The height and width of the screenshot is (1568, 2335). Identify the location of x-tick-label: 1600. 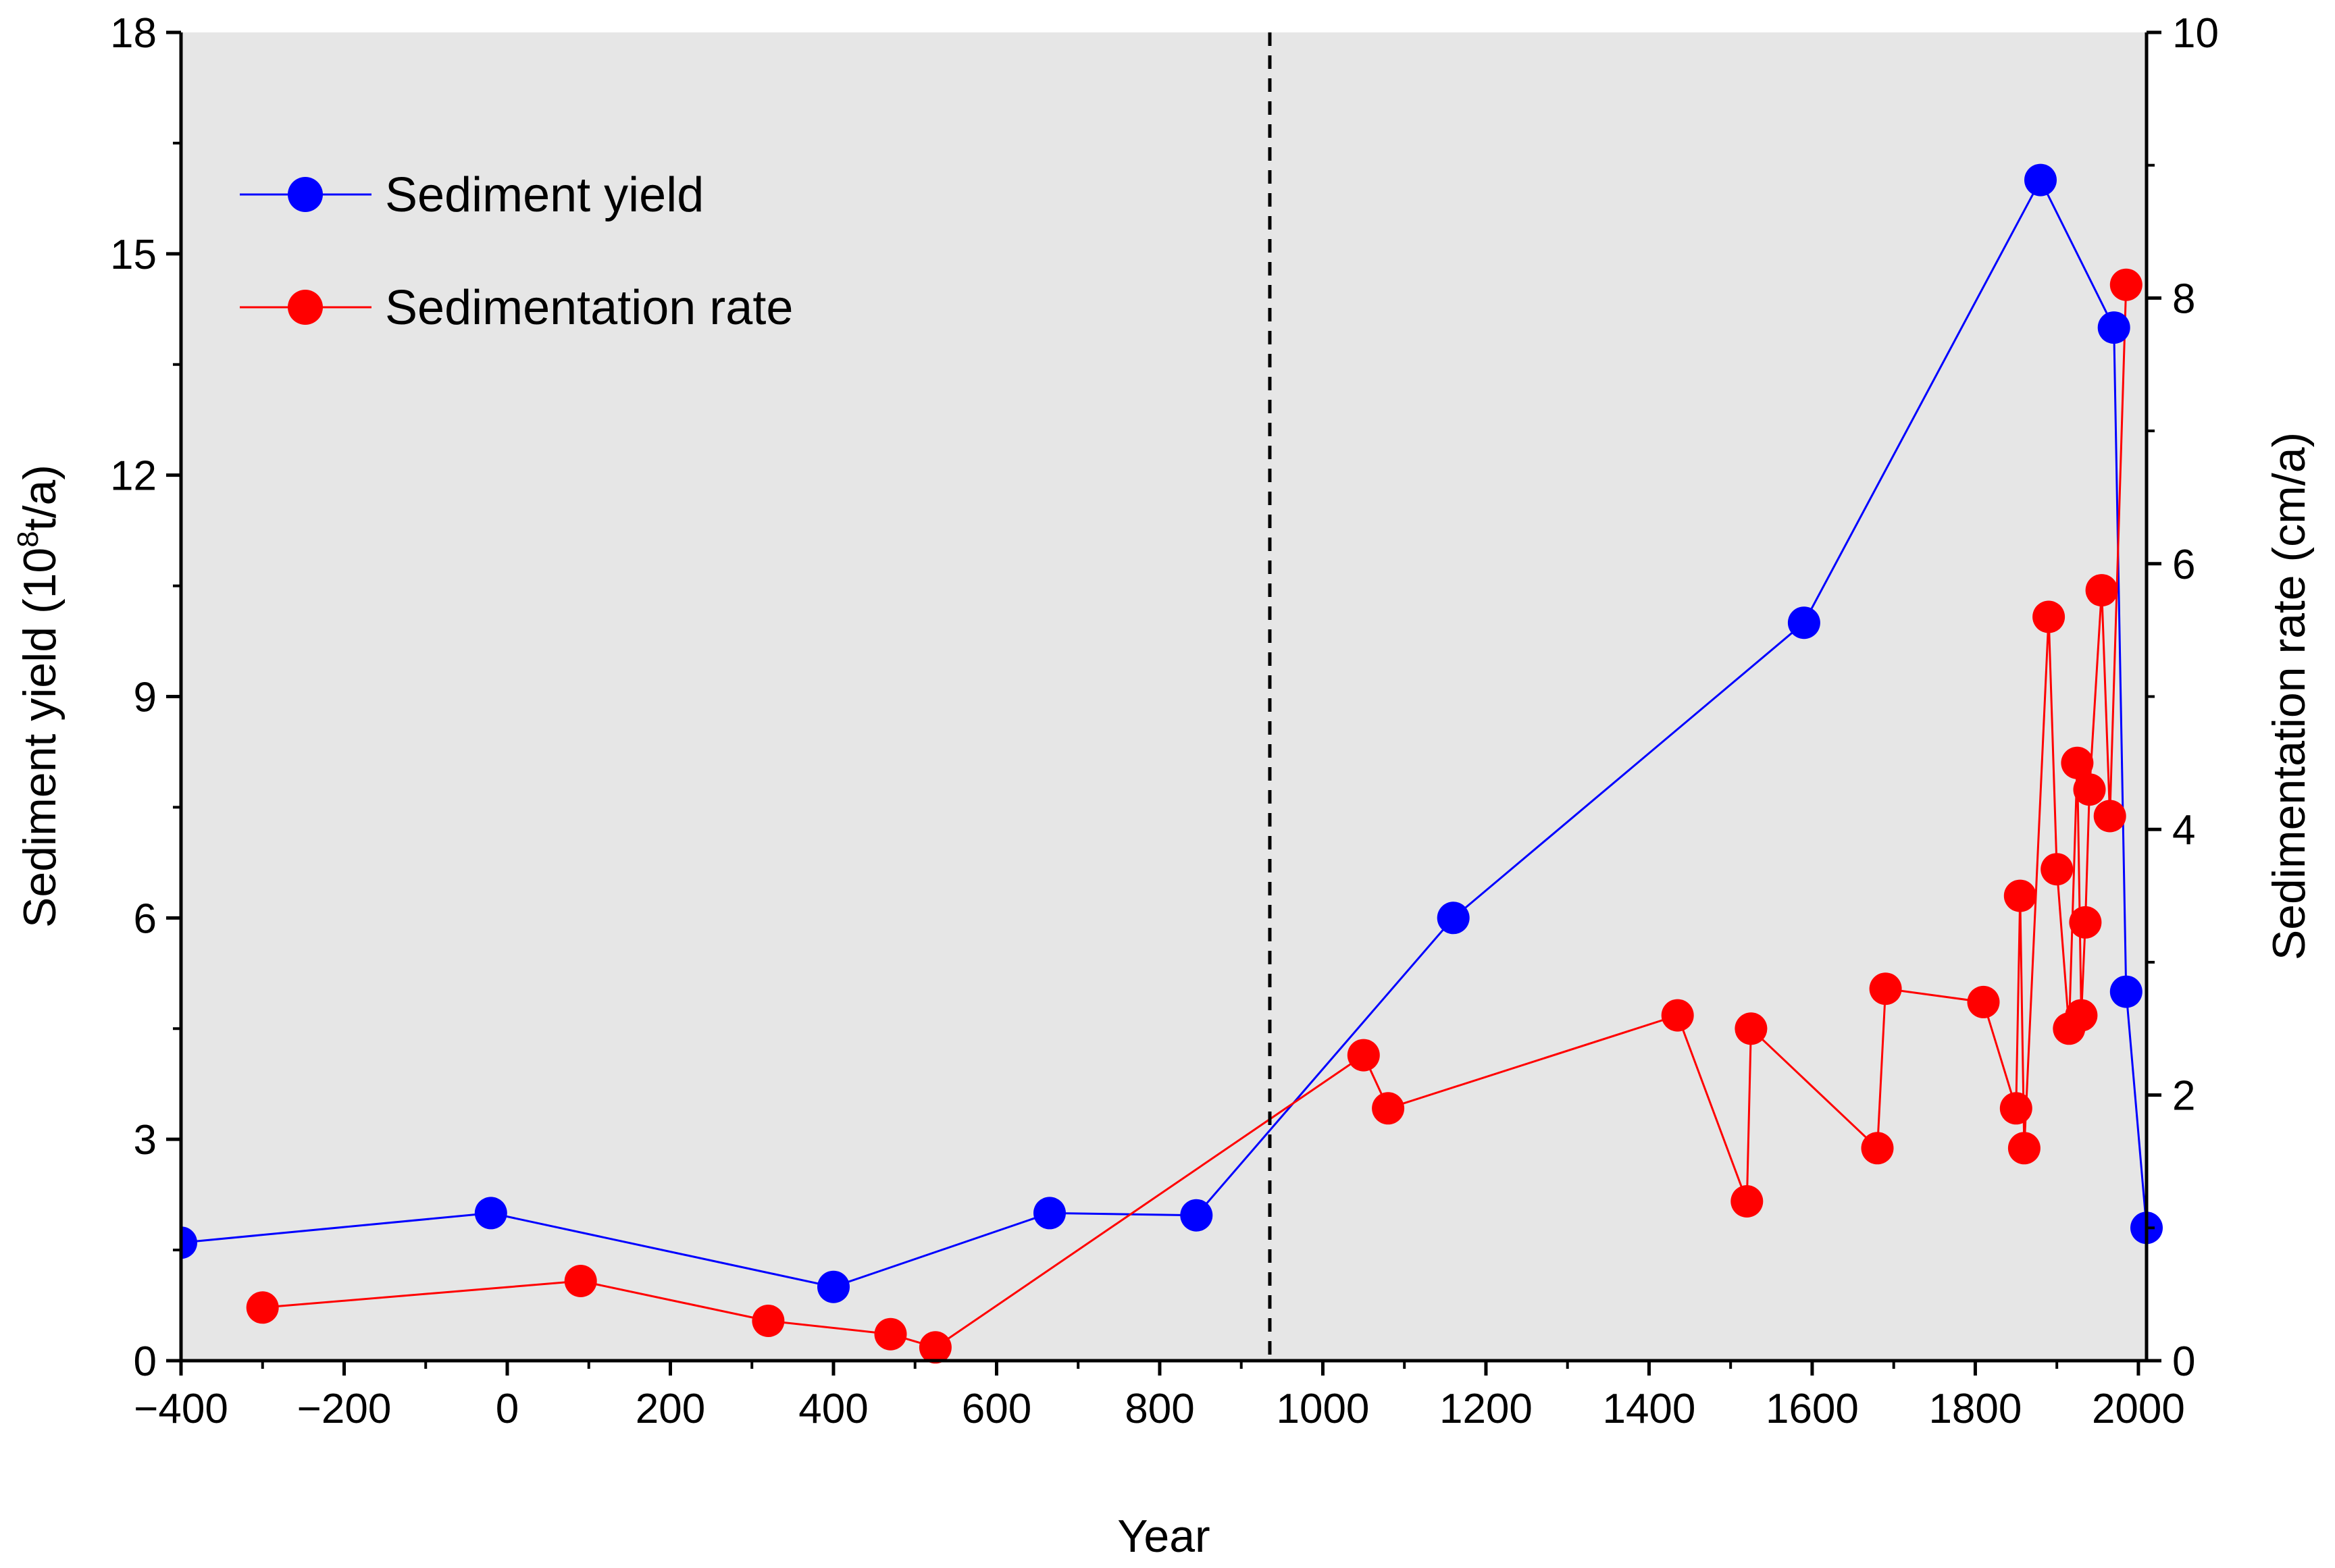
(1812, 1409).